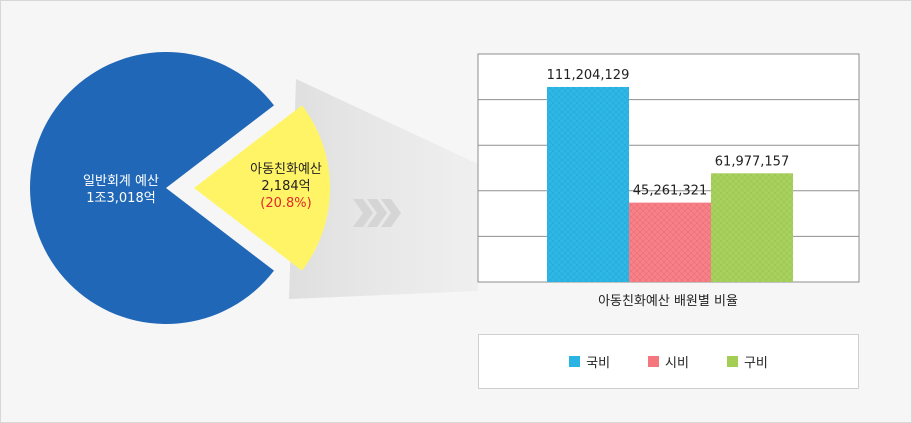  What do you see at coordinates (588, 75) in the screenshot?
I see `bar-national-value-label: 111,204,129` at bounding box center [588, 75].